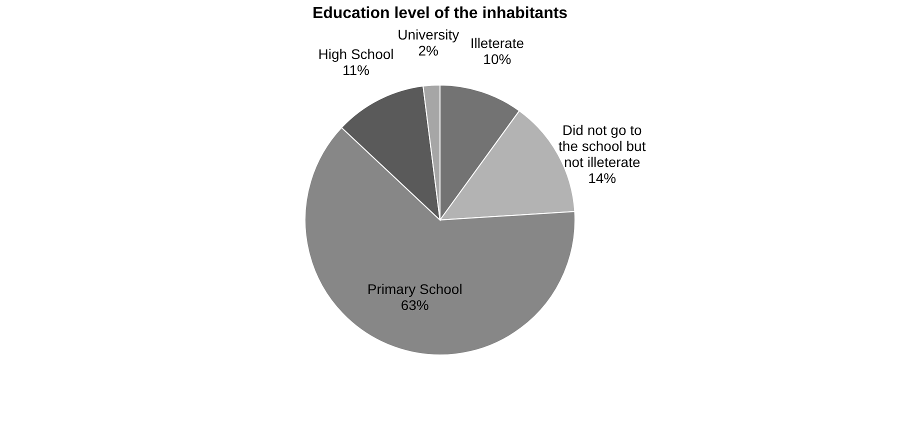  Describe the element at coordinates (429, 34) in the screenshot. I see `slice-label: University` at that location.